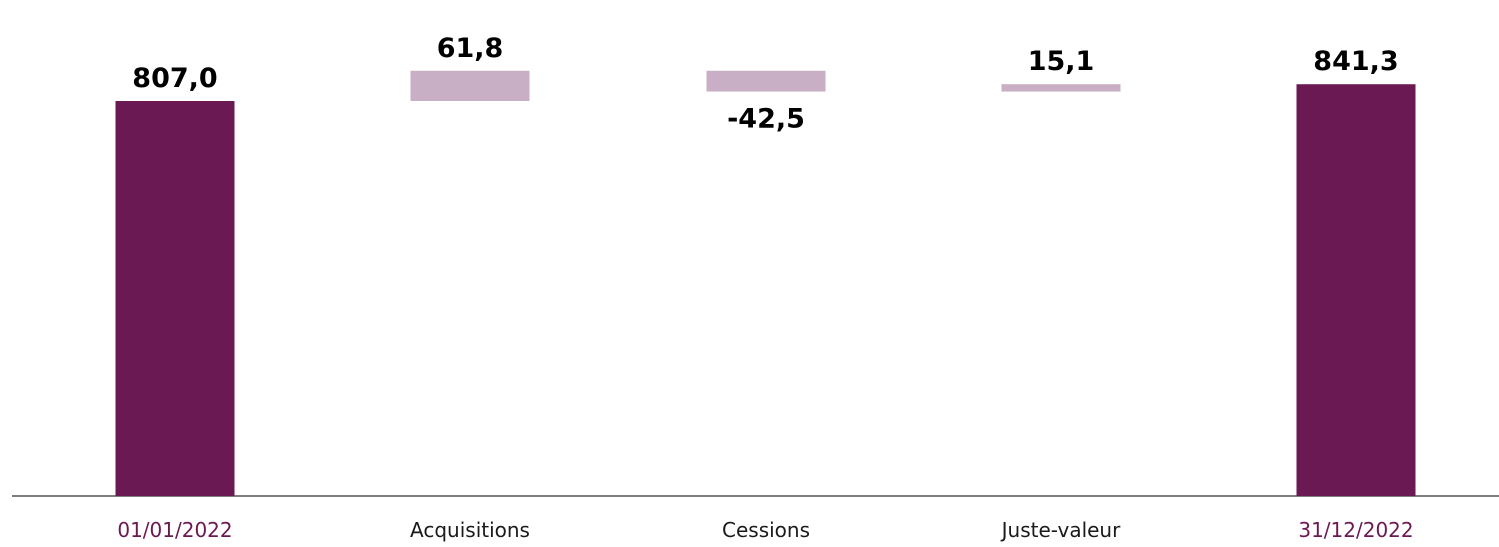  Describe the element at coordinates (1355, 530) in the screenshot. I see `category-label-31-12-2022: 31/12/2022` at that location.